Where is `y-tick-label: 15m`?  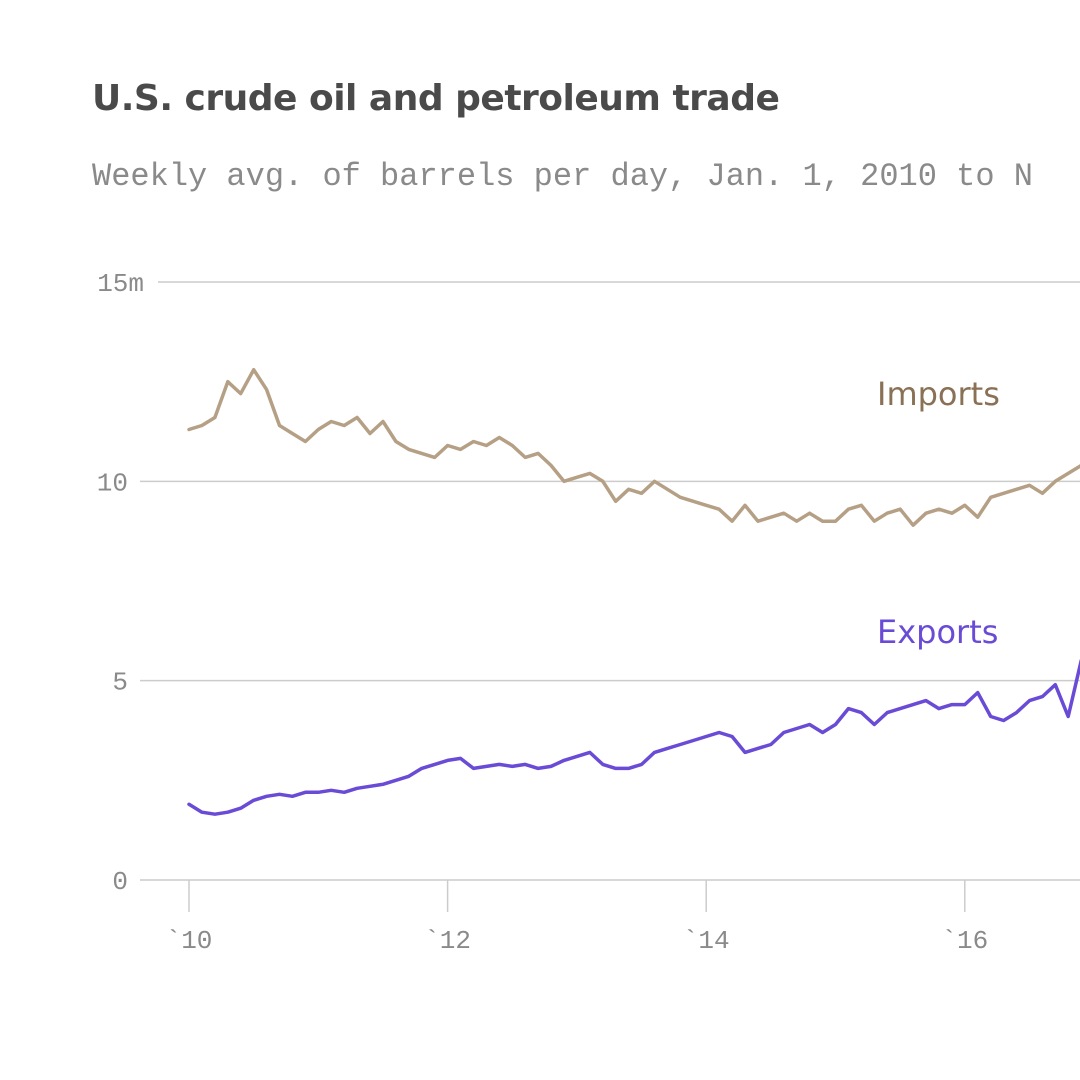 y-tick-label: 15m is located at coordinates (120, 284).